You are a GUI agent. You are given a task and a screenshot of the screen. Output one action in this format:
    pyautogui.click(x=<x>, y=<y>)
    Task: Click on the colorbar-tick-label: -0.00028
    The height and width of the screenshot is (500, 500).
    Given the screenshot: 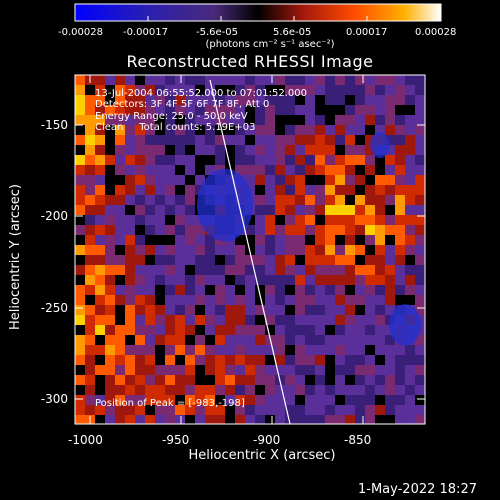 What is the action you would take?
    pyautogui.click(x=80, y=32)
    